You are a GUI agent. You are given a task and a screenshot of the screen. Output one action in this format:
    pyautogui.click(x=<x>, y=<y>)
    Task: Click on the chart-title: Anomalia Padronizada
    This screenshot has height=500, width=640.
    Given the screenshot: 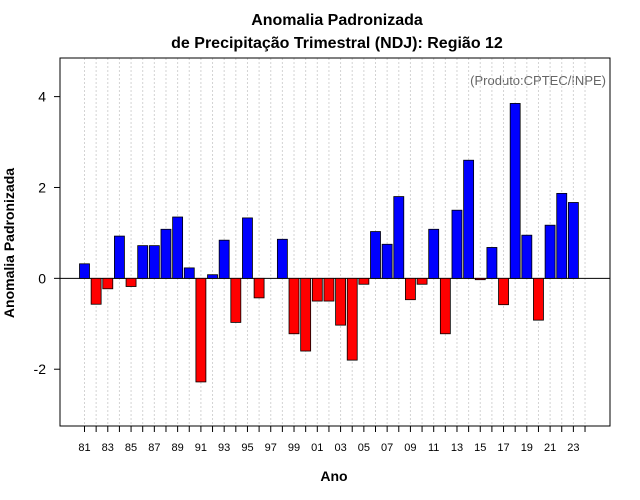 What is the action you would take?
    pyautogui.click(x=337, y=20)
    